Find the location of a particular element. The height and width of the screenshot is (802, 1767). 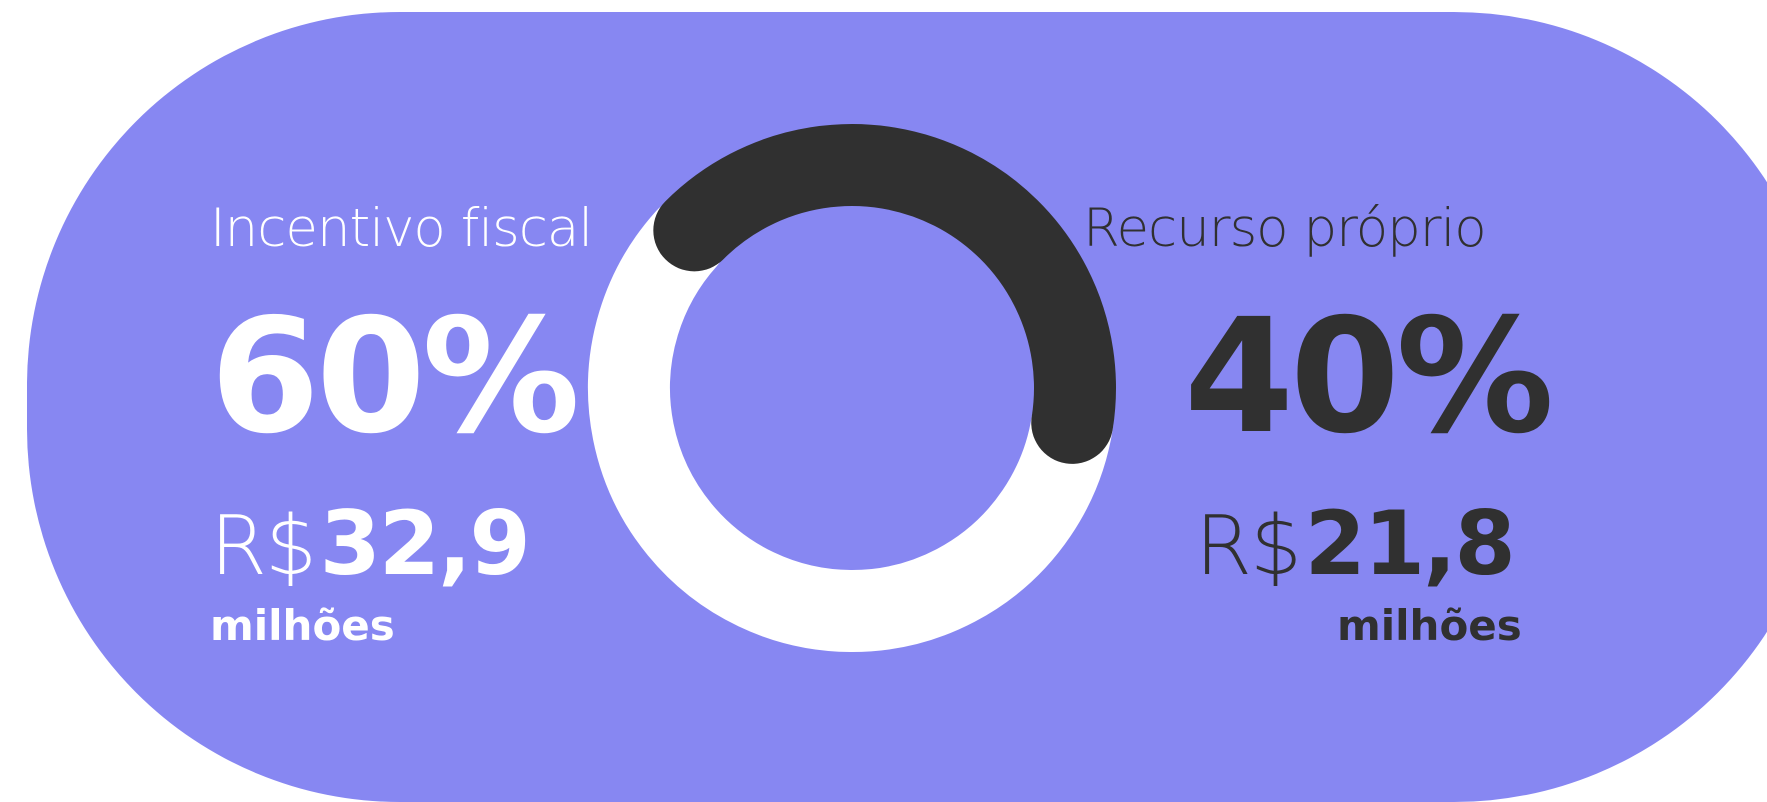

label-incentivo-fiscal: Incentivo fiscal is located at coordinates (401, 228).